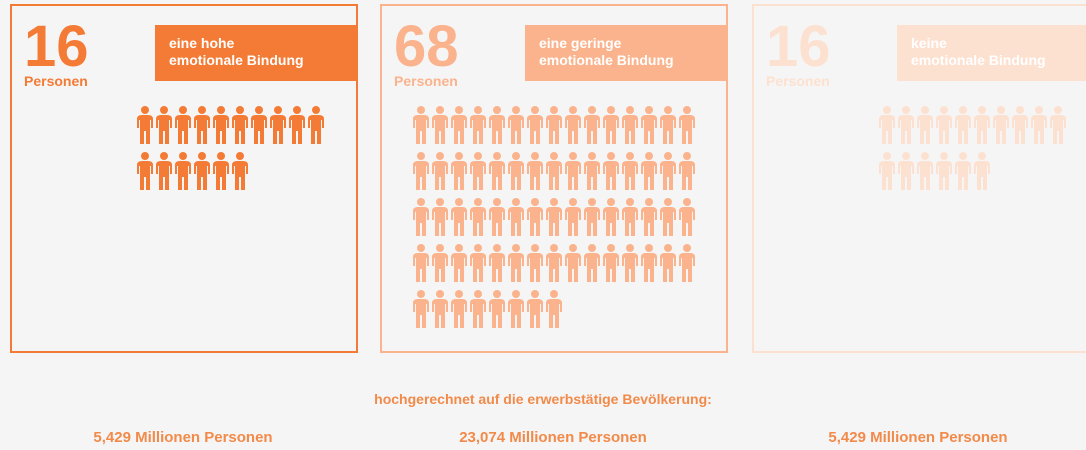 Image resolution: width=1086 pixels, height=450 pixels. I want to click on label: eine geringe, so click(580, 43).